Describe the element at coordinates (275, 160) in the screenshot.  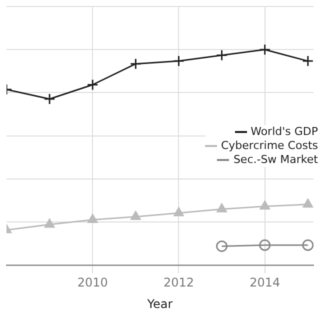
I see `legend-label: Sec.-Sw Market` at that location.